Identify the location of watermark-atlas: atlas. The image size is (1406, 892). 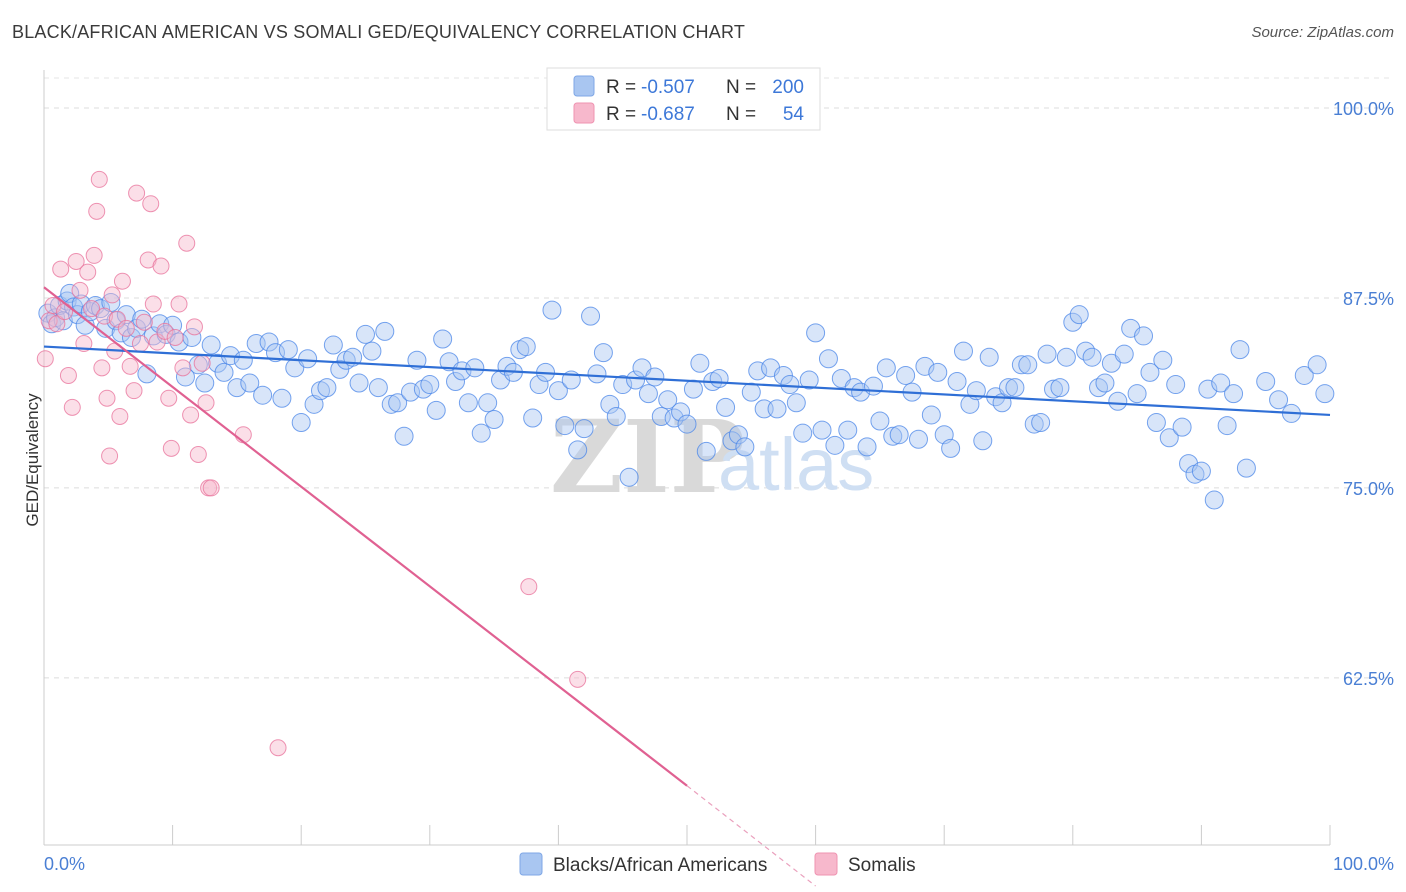
(796, 464).